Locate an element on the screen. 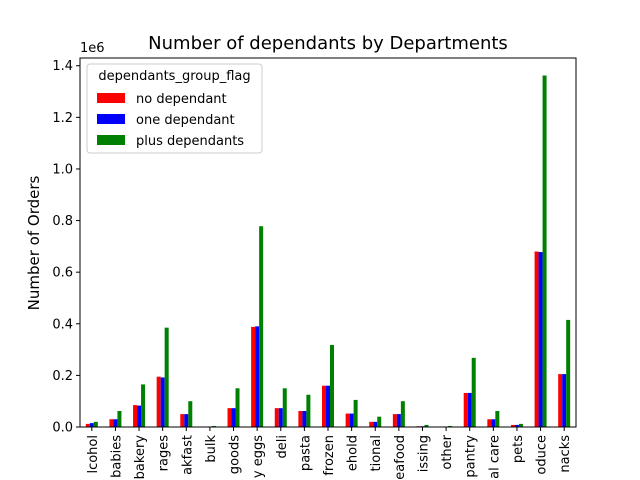 The width and height of the screenshot is (640, 480). y-tick-label: 1.0 is located at coordinates (62, 169).